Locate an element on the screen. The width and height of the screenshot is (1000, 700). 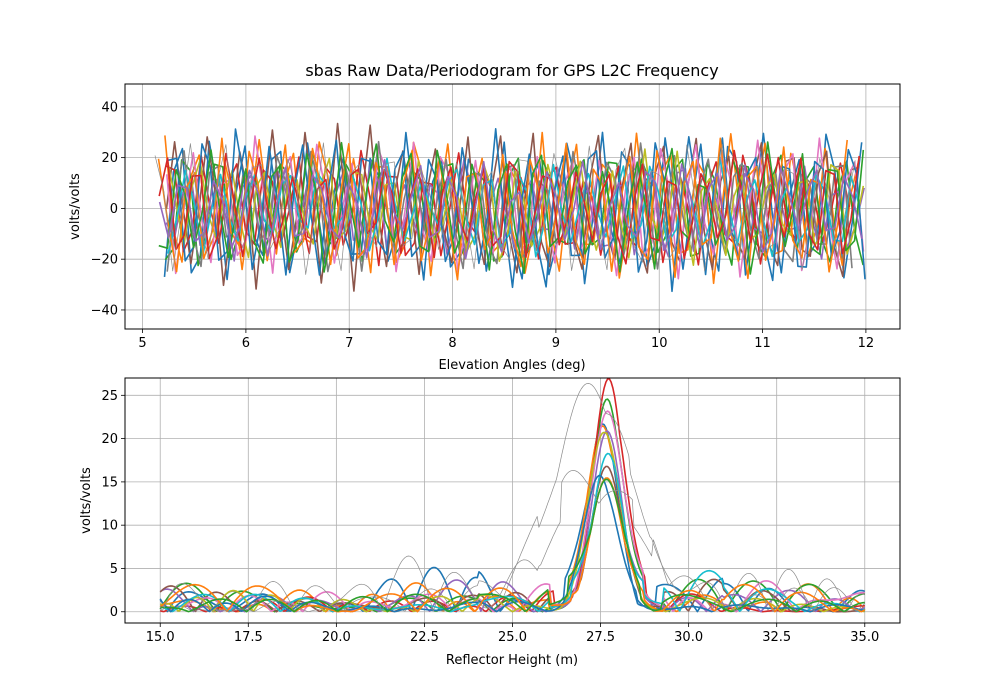
top-x-axis-label: Elevation Angles (deg) is located at coordinates (511, 365).